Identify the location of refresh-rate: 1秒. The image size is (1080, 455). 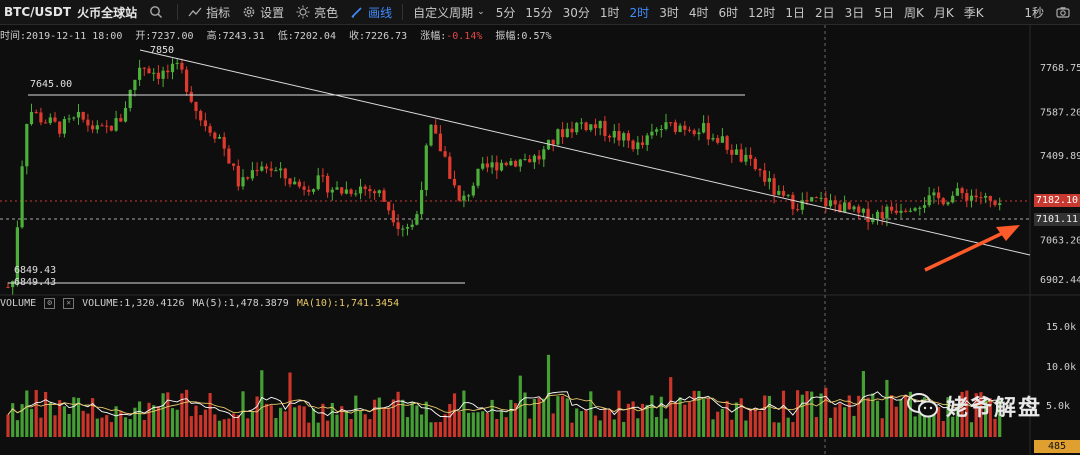
(1034, 12).